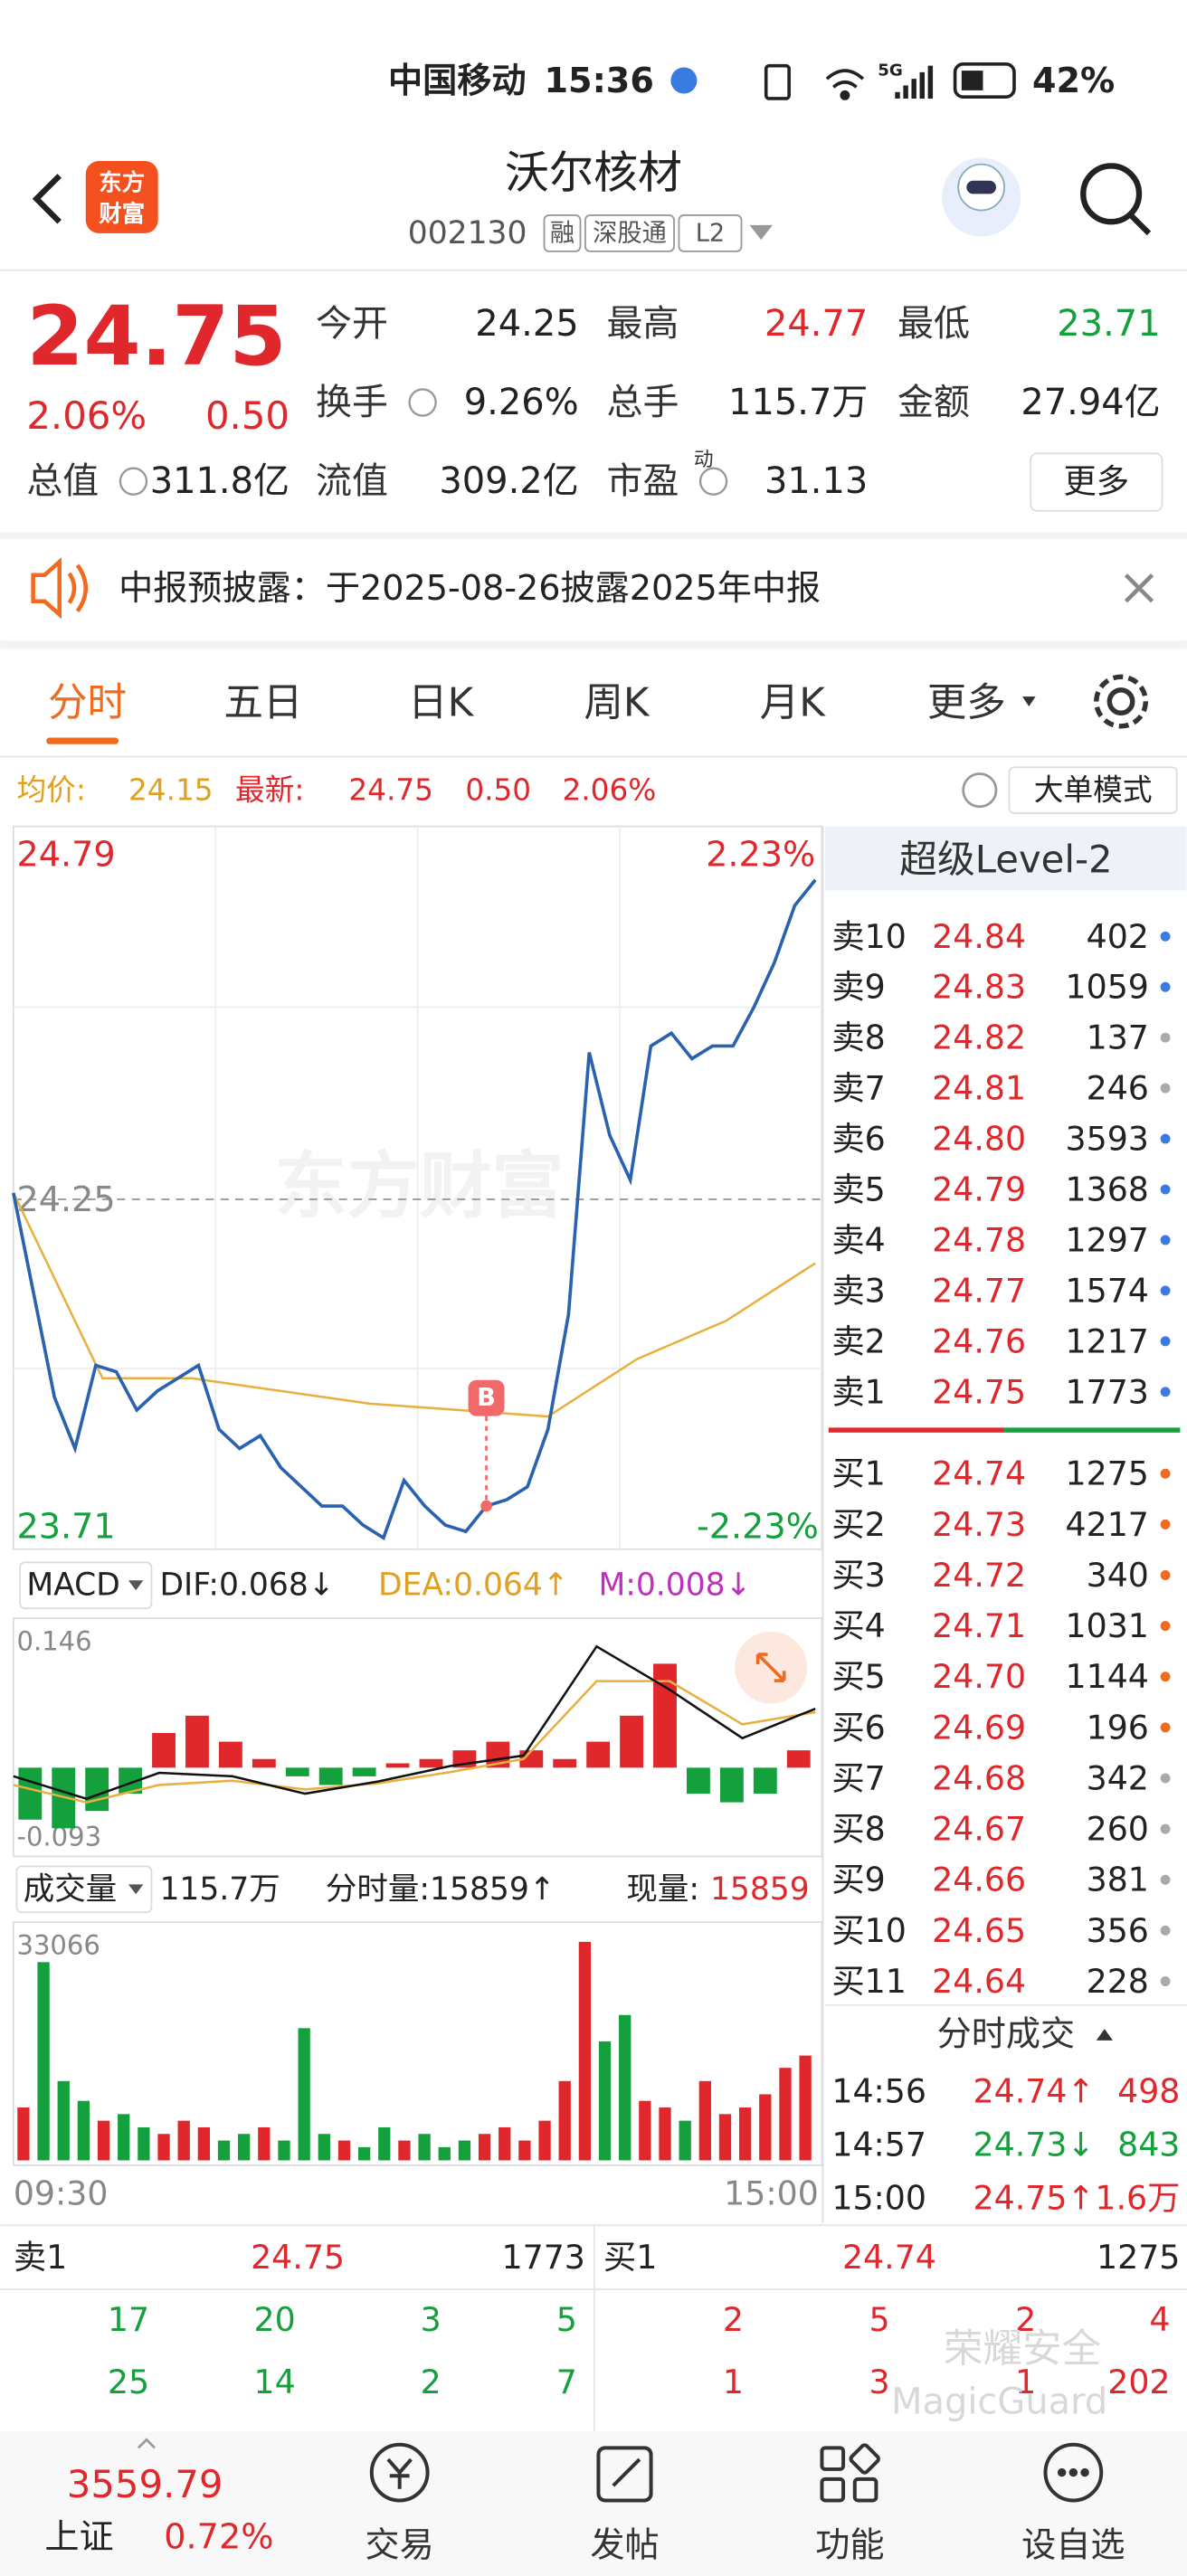 Image resolution: width=1187 pixels, height=2576 pixels. What do you see at coordinates (793, 703) in the screenshot?
I see `tab: 月K` at bounding box center [793, 703].